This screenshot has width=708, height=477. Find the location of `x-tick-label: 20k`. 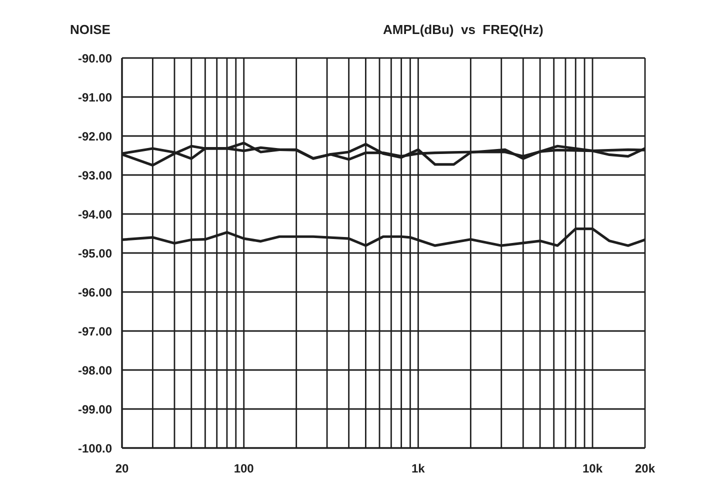

x-tick-label: 20k is located at coordinates (645, 469).